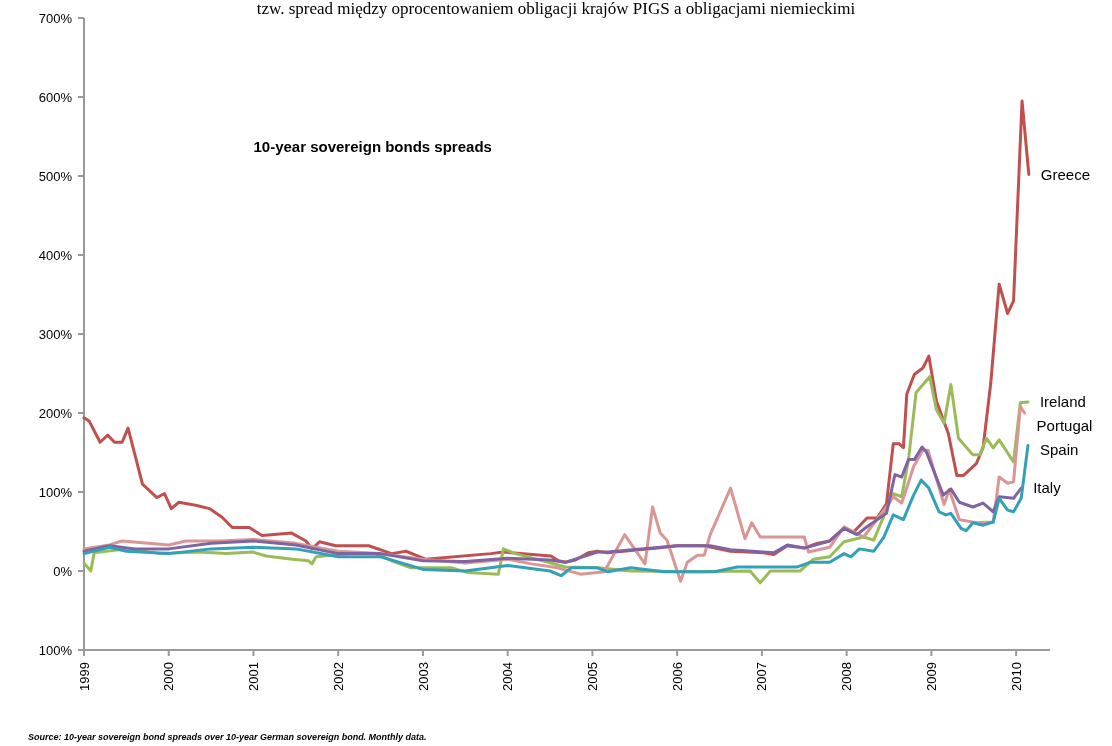 Image resolution: width=1112 pixels, height=746 pixels. I want to click on y-tick-label: 600%, so click(55, 97).